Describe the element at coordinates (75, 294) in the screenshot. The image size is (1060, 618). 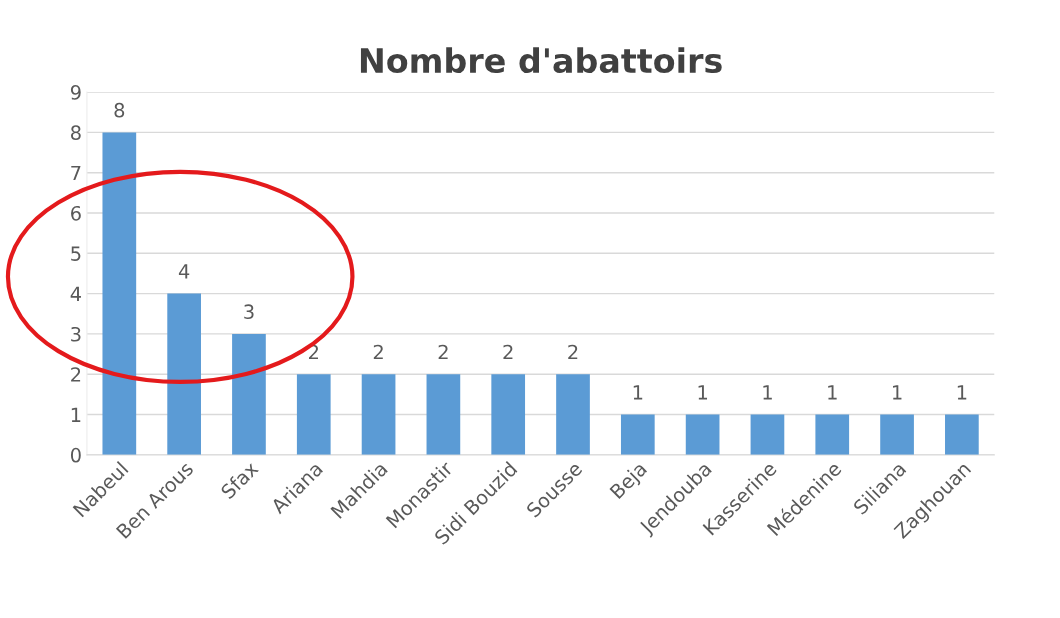
I see `y-tick-label: 4` at that location.